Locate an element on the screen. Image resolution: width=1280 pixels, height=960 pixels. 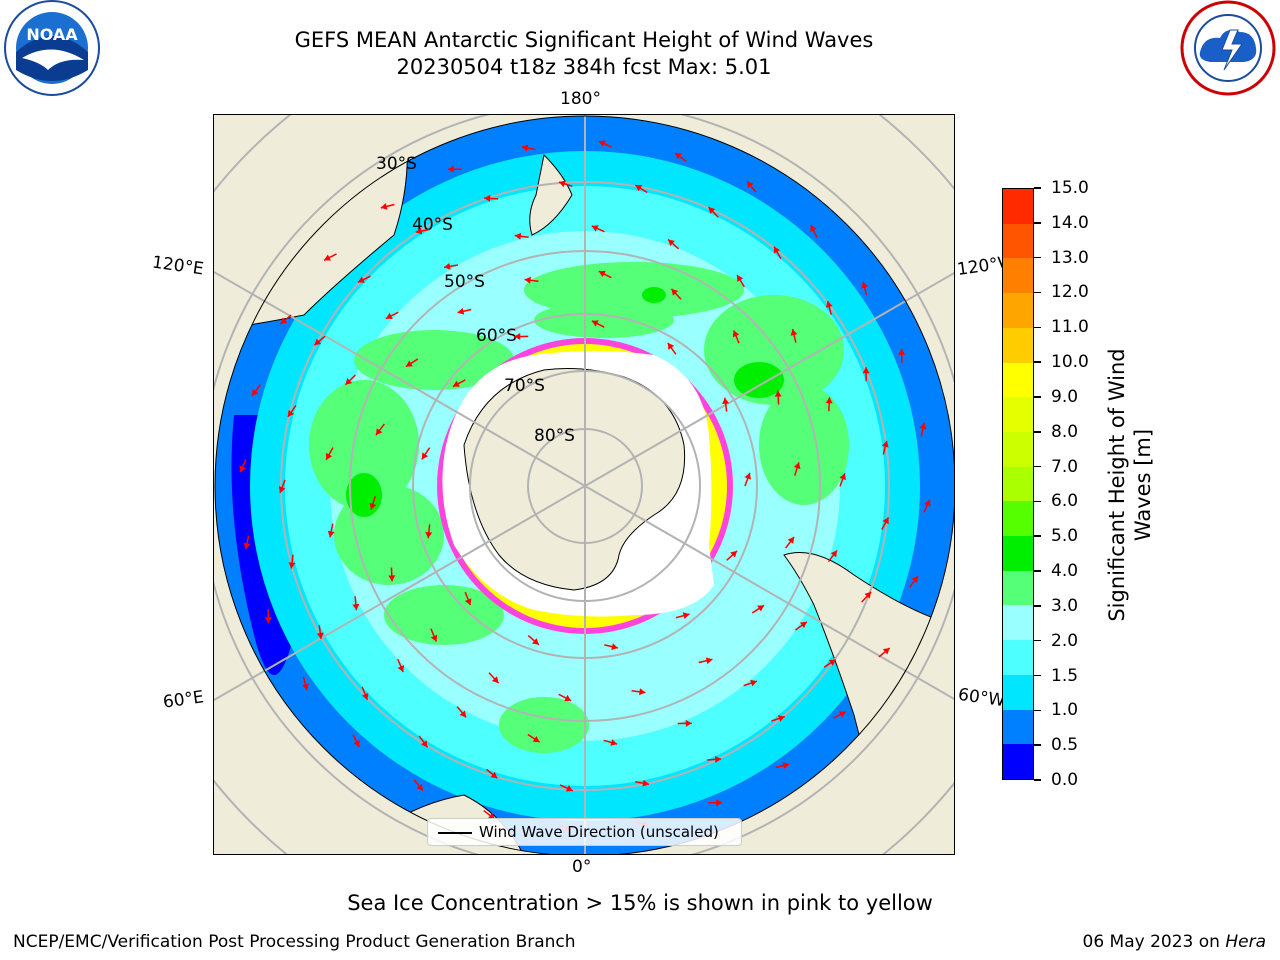
colorbar-tick: 4.0 is located at coordinates (1056, 571).